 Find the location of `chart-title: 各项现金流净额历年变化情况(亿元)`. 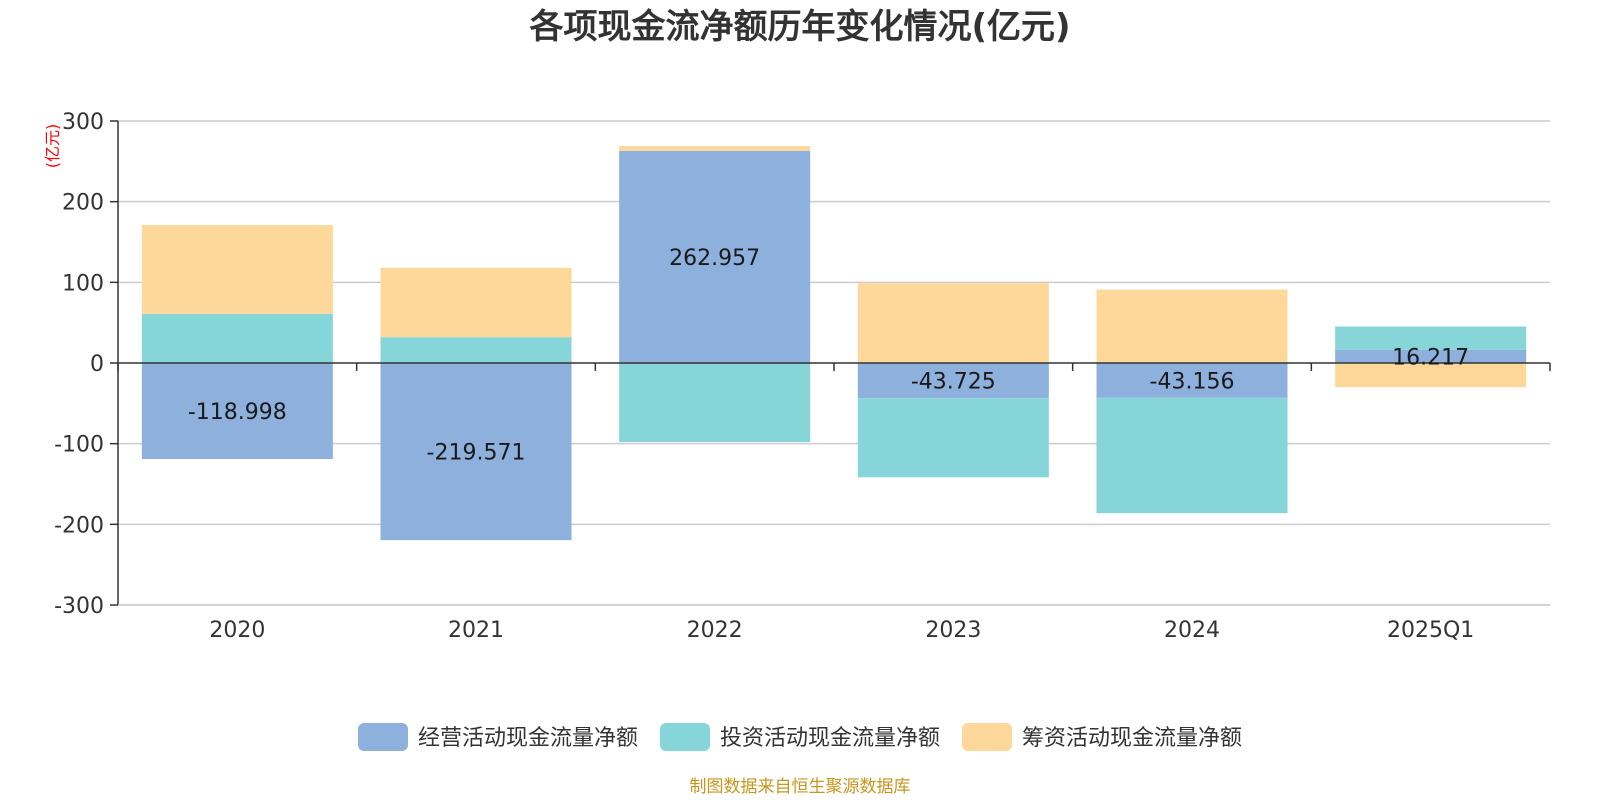

chart-title: 各项现金流净额历年变化情况(亿元) is located at coordinates (799, 27).